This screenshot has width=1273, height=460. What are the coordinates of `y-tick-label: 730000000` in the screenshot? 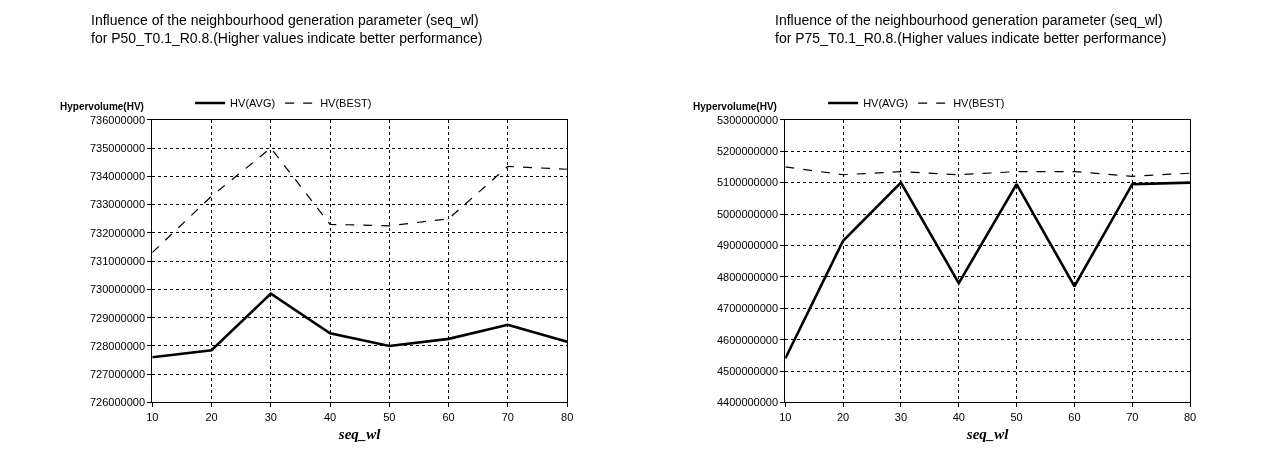 It's located at (118, 289).